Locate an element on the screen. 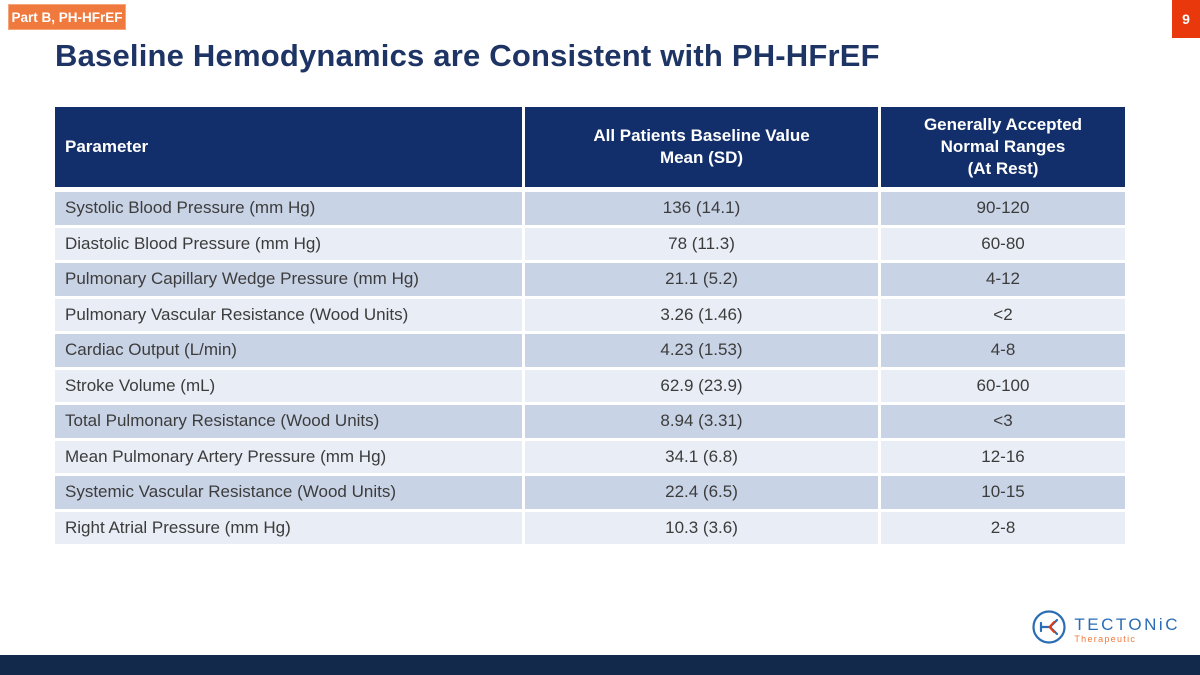 Image resolution: width=1200 pixels, height=675 pixels. logo-brand: TECTONiC is located at coordinates (1127, 624).